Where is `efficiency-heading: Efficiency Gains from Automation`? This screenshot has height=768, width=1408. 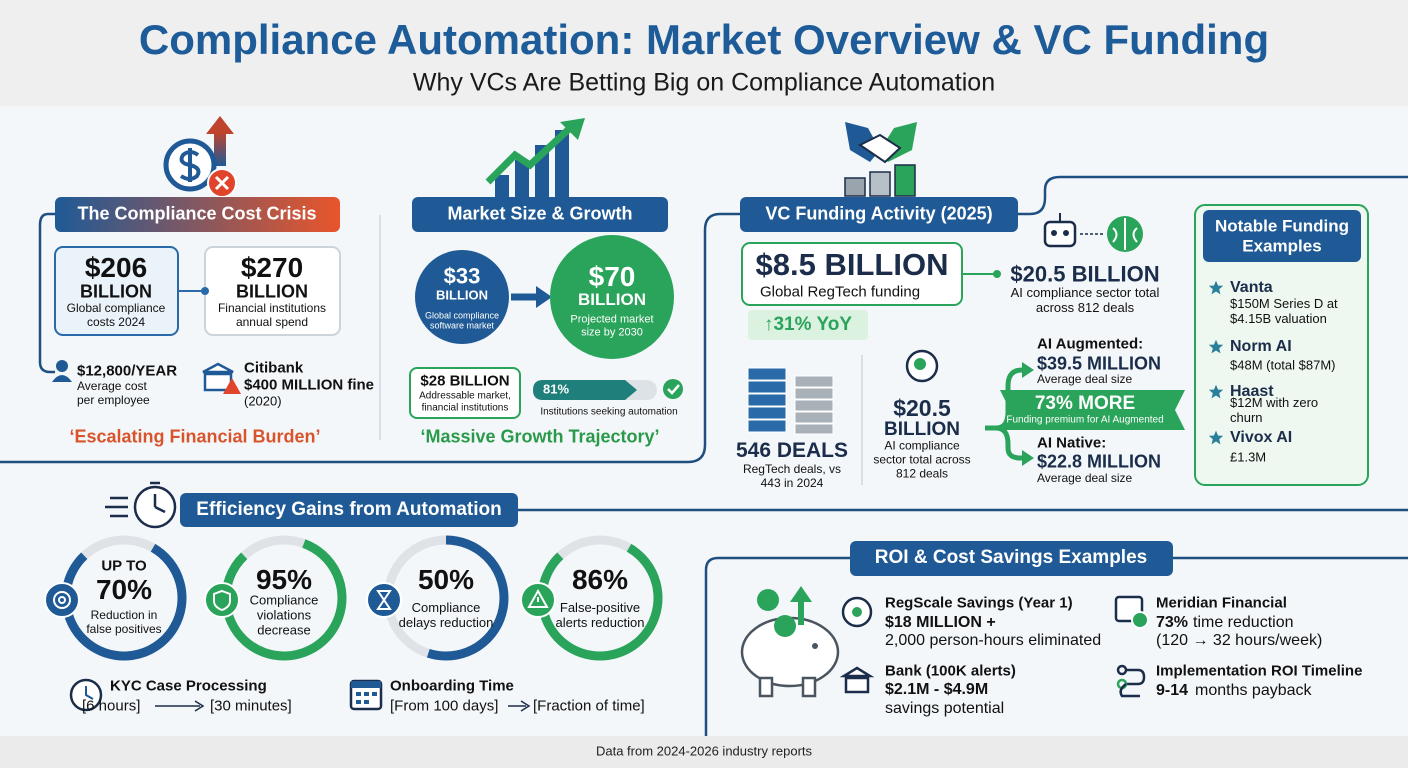 efficiency-heading: Efficiency Gains from Automation is located at coordinates (349, 510).